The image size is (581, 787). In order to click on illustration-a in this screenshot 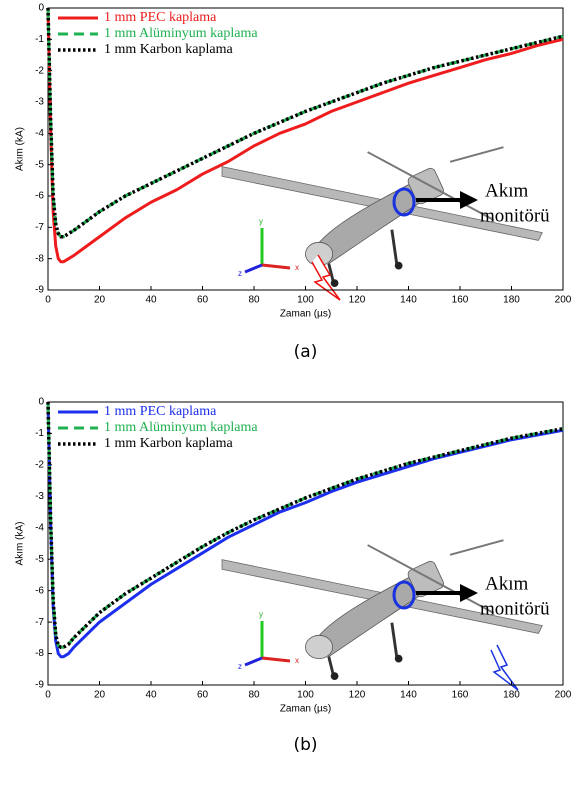, I will do `click(382, 223)`.